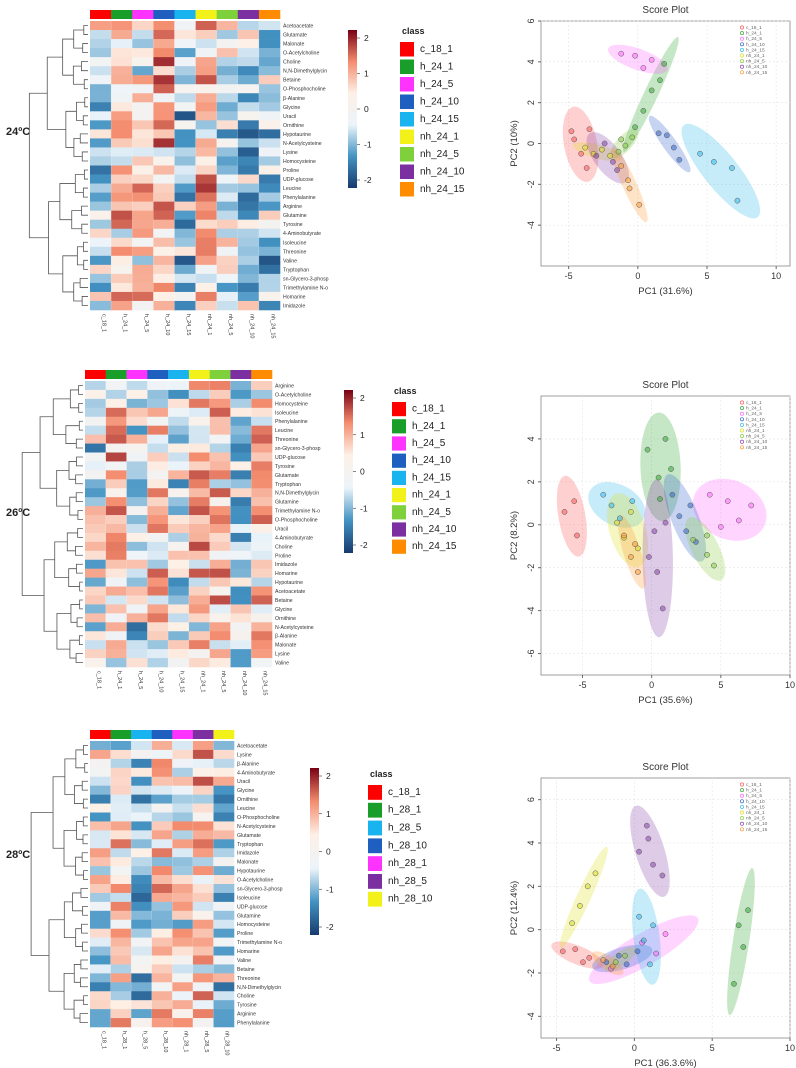 The width and height of the screenshot is (796, 1068). I want to click on column-label: h_28_5, so click(144, 1040).